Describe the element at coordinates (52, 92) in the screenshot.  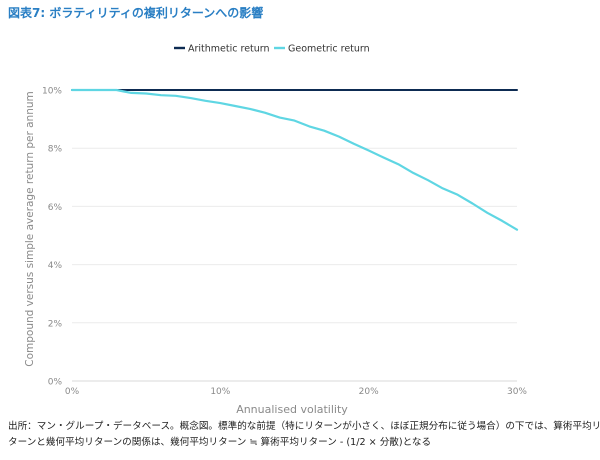
I see `y-tick-label: 10%` at that location.